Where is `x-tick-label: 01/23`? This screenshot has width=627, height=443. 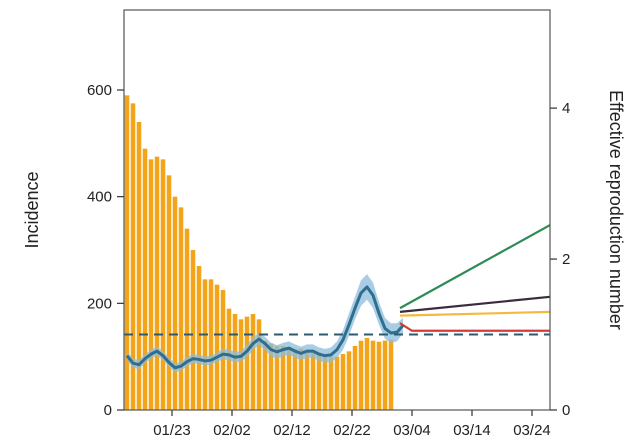
x-tick-label: 01/23 is located at coordinates (172, 430).